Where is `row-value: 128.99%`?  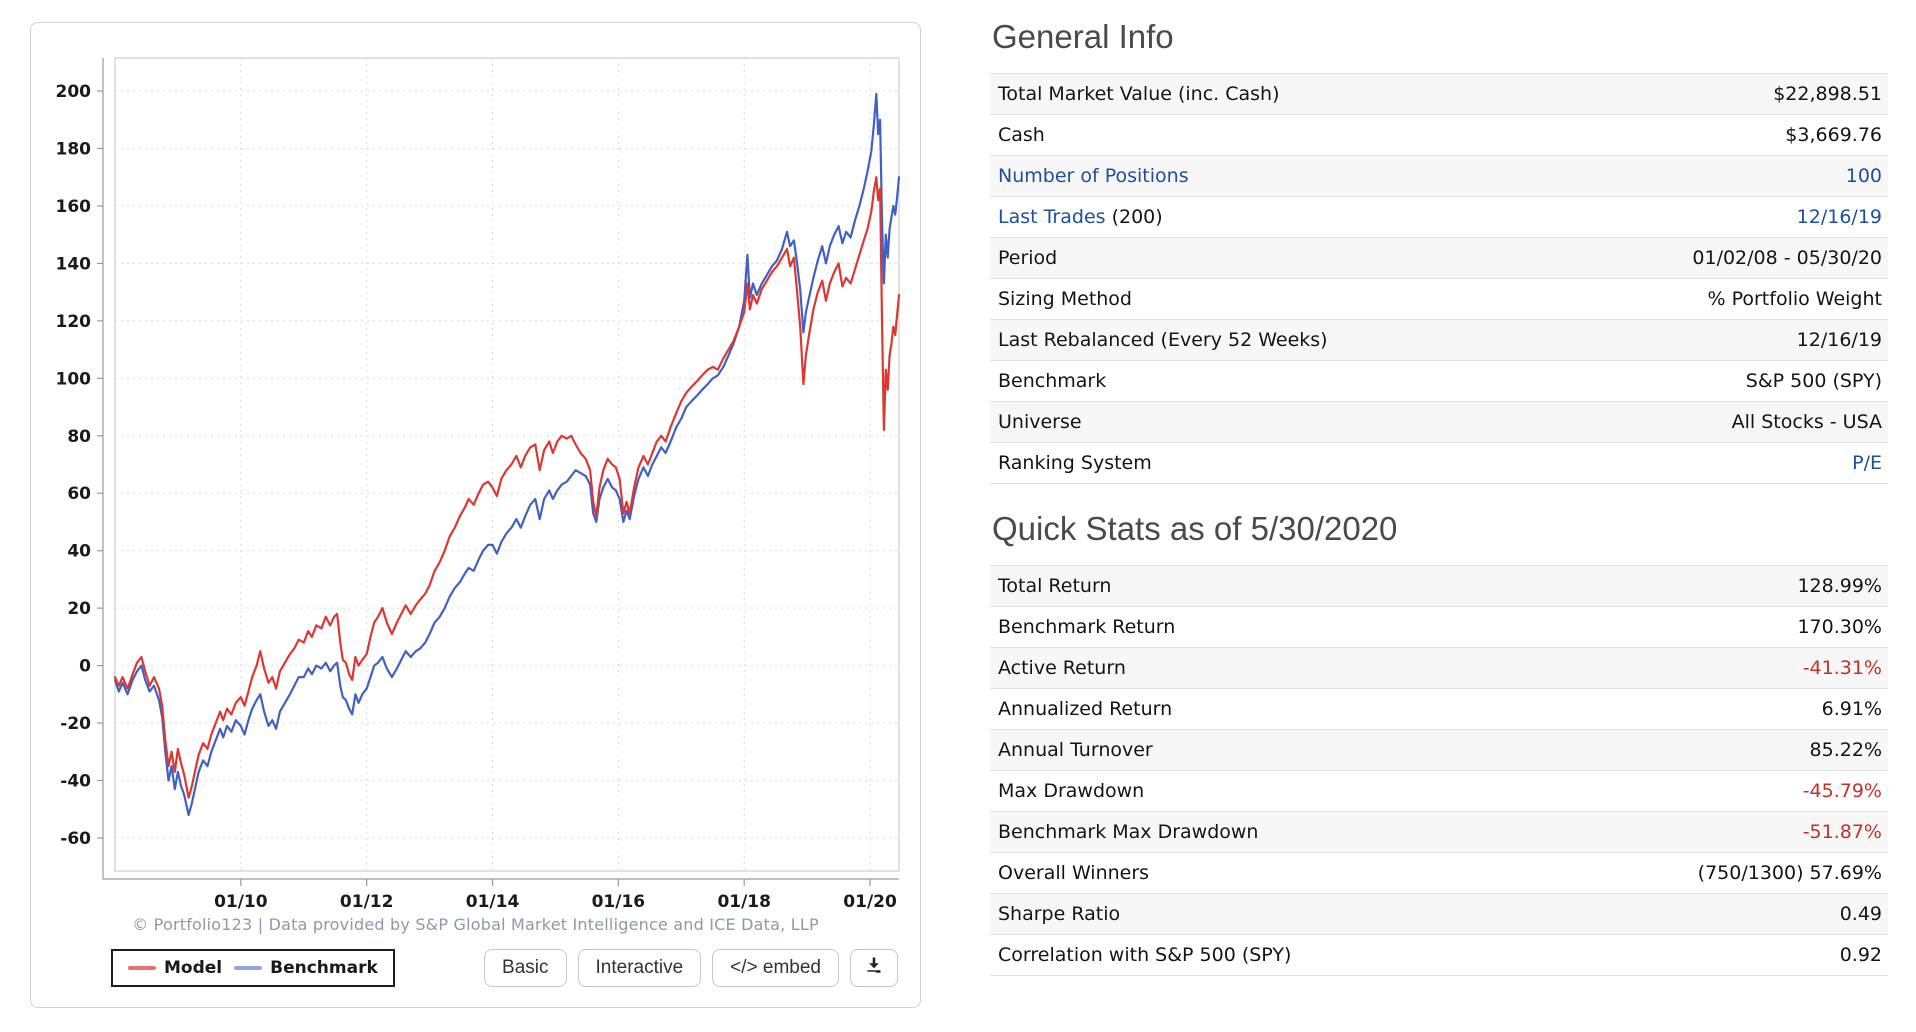 row-value: 128.99% is located at coordinates (1839, 586).